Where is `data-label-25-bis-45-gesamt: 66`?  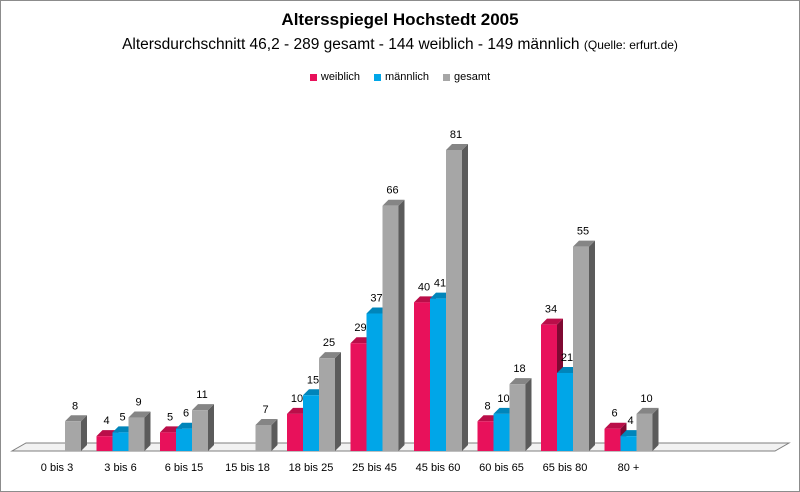
data-label-25-bis-45-gesamt: 66 is located at coordinates (392, 191).